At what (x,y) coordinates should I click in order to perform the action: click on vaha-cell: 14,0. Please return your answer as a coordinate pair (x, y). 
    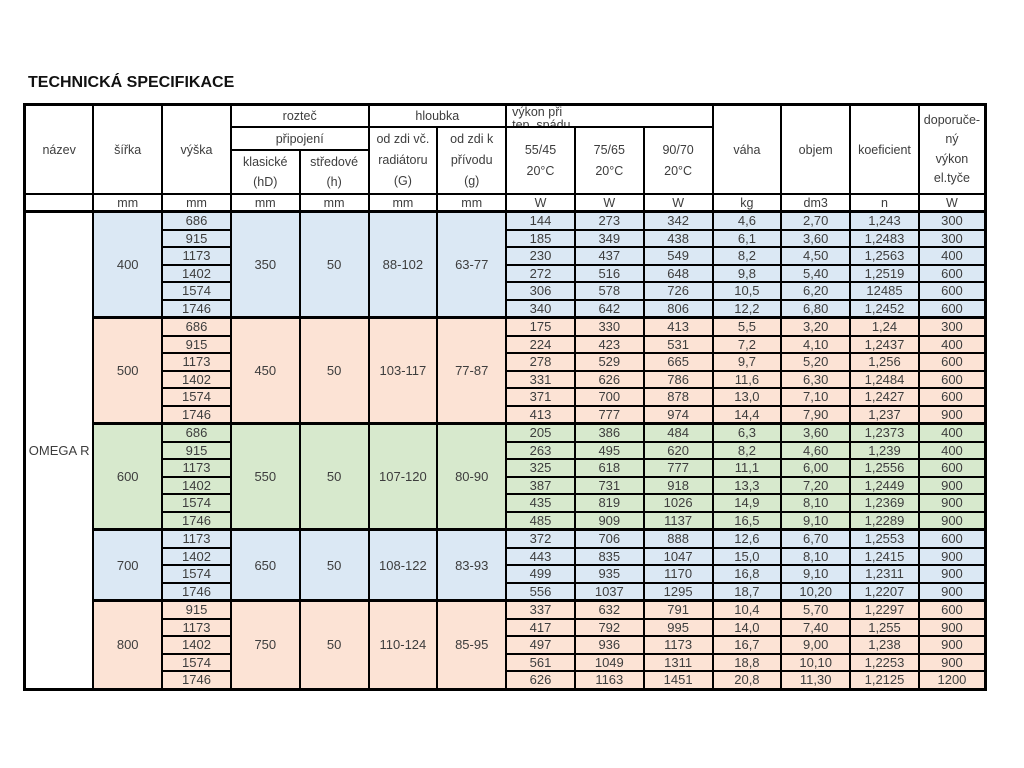
    Looking at the image, I should click on (747, 627).